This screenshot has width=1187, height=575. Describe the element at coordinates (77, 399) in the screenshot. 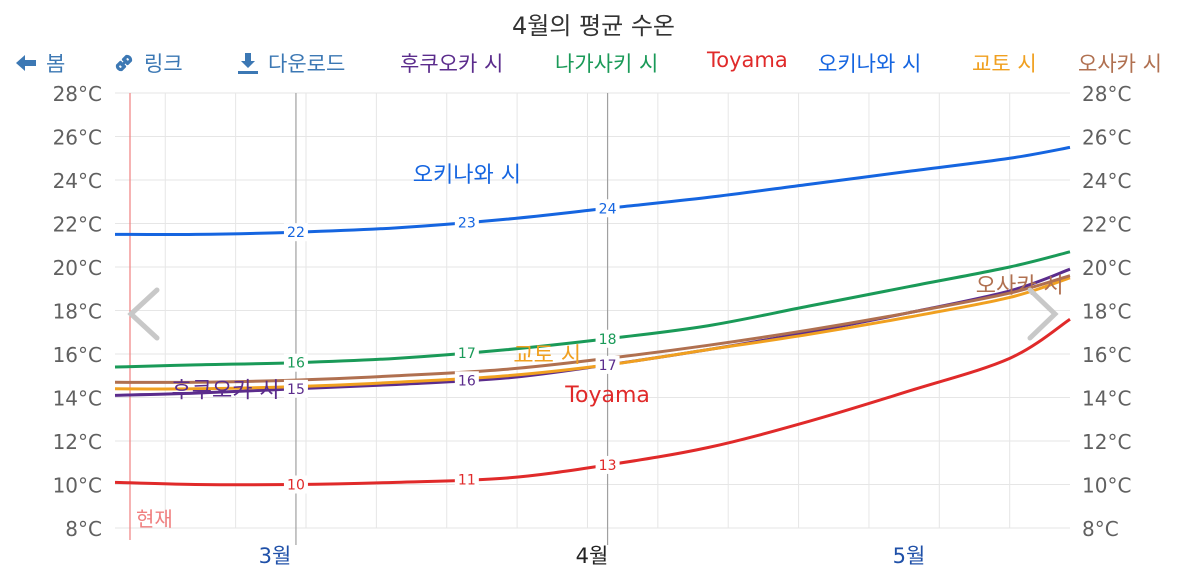

I see `y-tick-label-left: 14°C` at that location.